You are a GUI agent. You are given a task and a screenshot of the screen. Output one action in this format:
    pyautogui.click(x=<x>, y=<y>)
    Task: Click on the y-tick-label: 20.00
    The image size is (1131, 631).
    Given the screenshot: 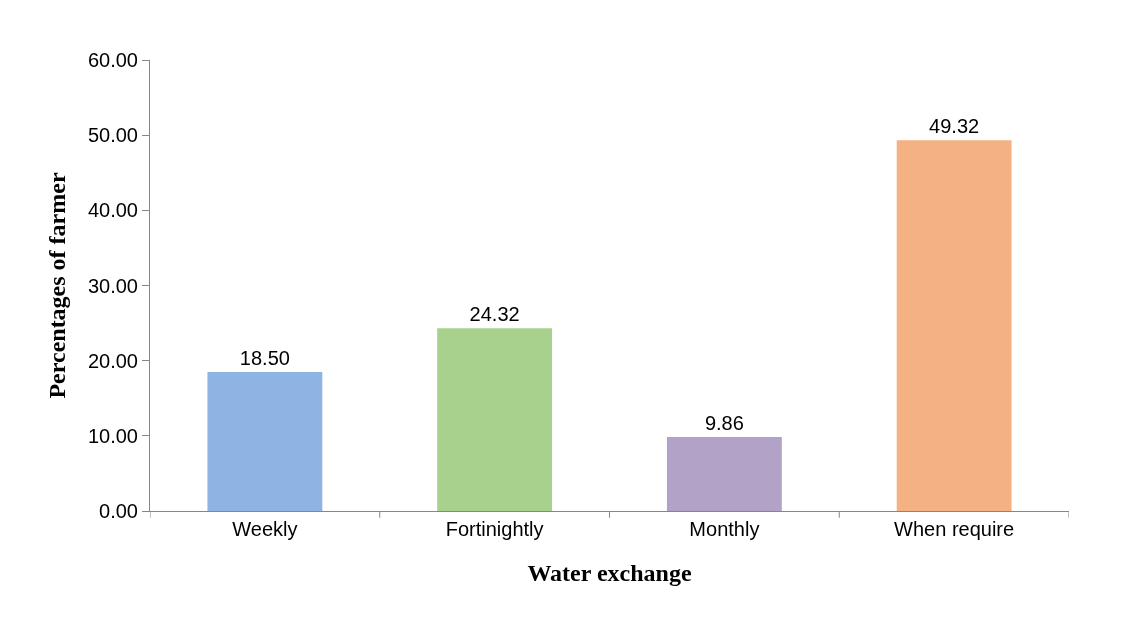 What is the action you would take?
    pyautogui.click(x=112, y=360)
    